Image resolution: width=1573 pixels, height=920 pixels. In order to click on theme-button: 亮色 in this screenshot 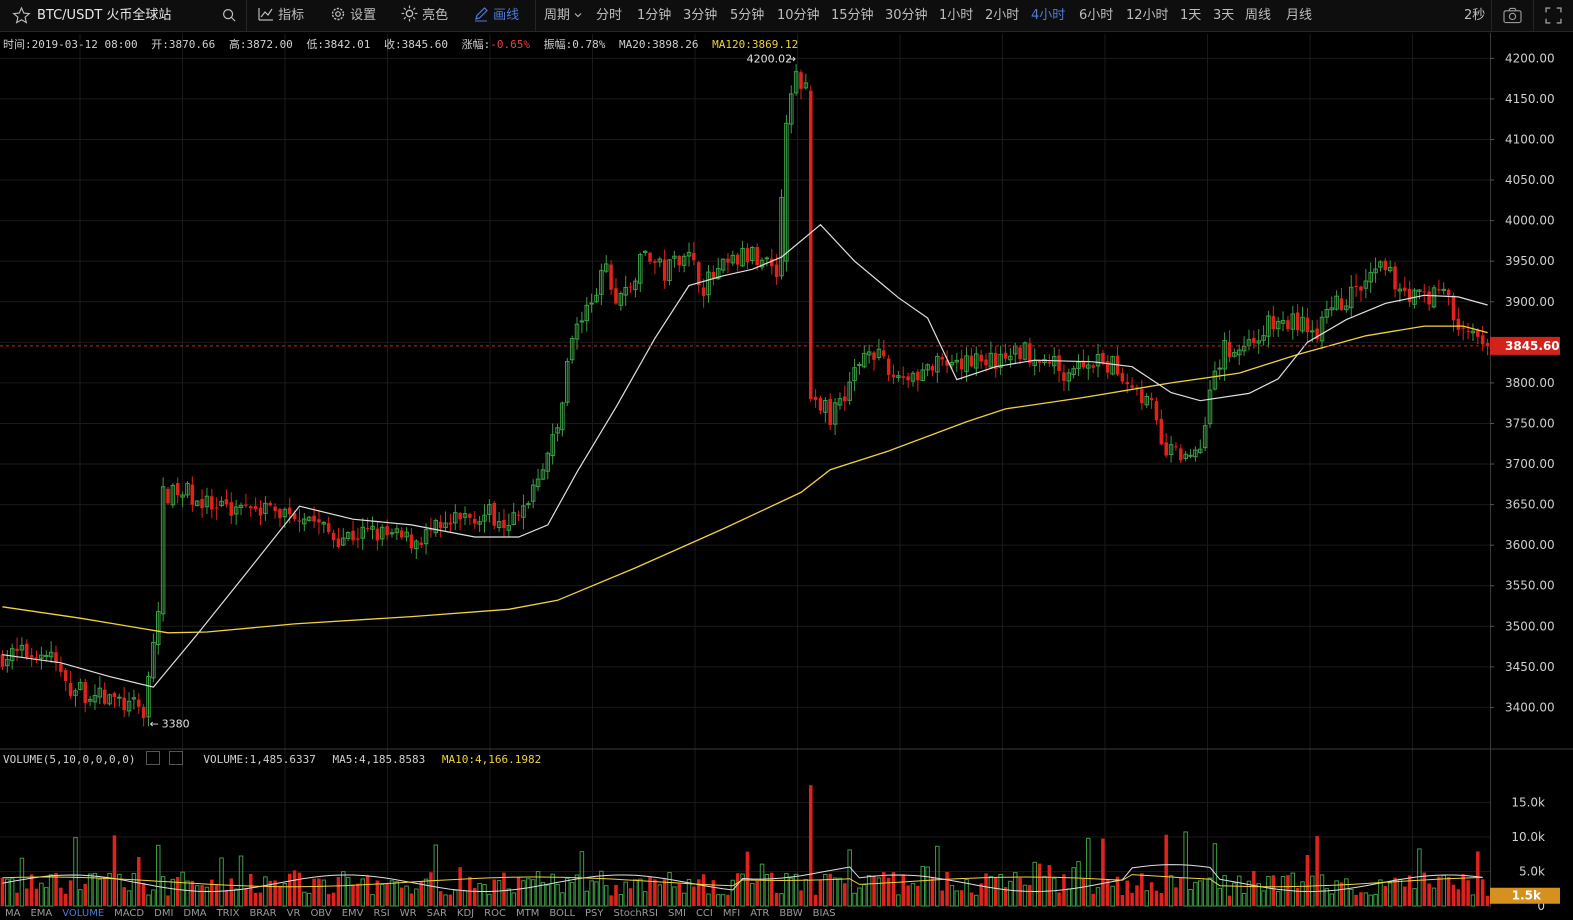, I will do `click(424, 16)`.